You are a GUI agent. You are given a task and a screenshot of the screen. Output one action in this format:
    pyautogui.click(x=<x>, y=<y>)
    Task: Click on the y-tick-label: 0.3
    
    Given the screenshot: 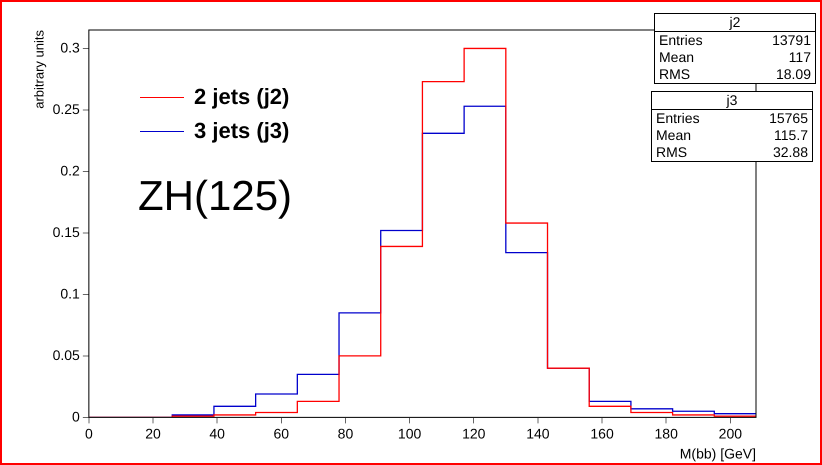 What is the action you would take?
    pyautogui.click(x=70, y=47)
    